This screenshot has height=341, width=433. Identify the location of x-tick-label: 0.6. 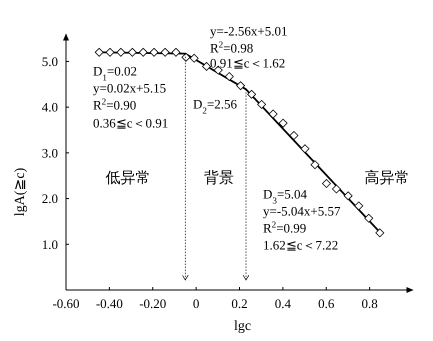
(326, 303).